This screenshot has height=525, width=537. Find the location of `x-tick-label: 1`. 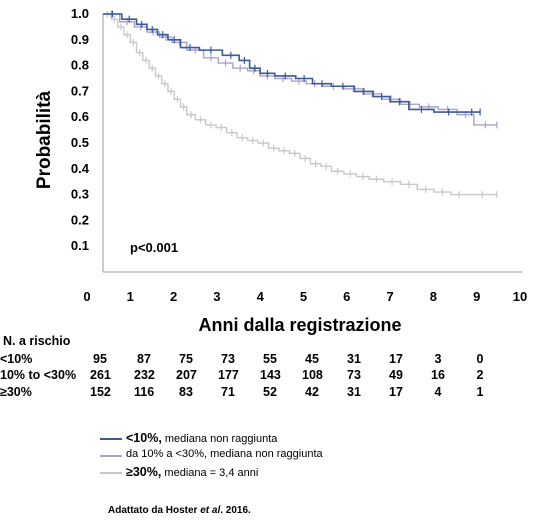

x-tick-label: 1 is located at coordinates (130, 296).